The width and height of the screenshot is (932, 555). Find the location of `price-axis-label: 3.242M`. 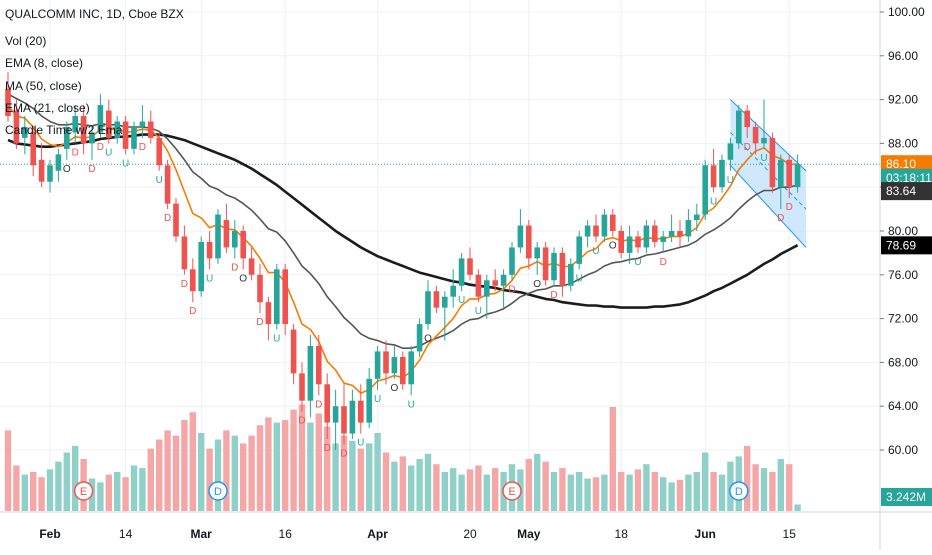

price-axis-label: 3.242M is located at coordinates (906, 497).